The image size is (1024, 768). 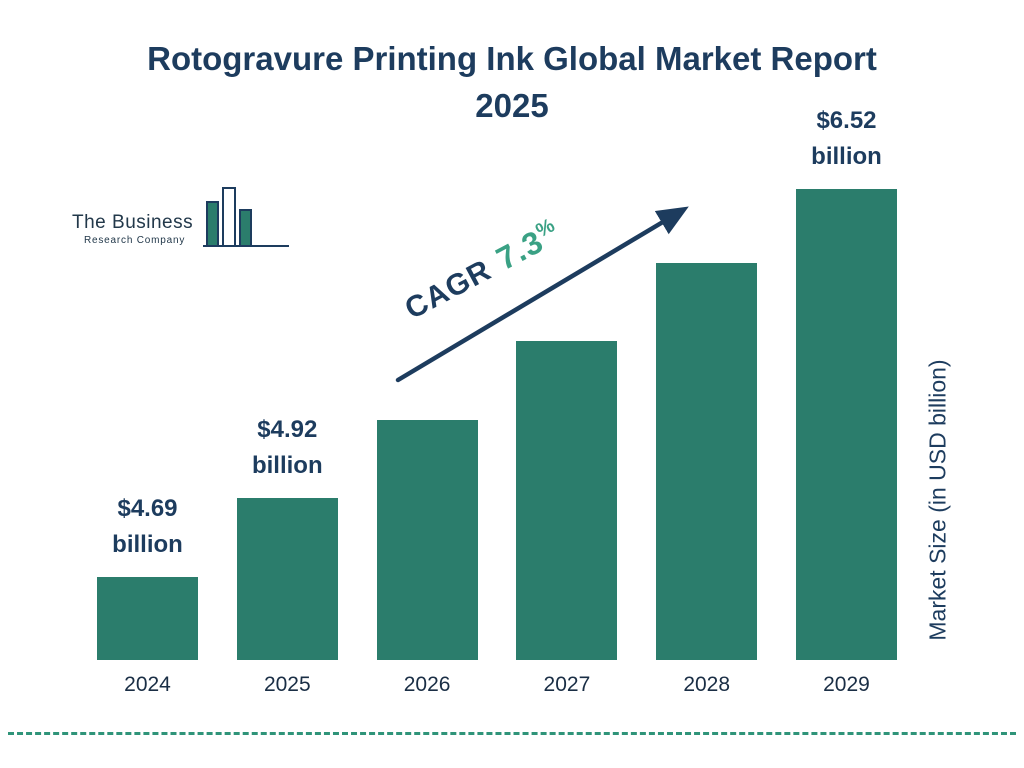 I want to click on bar-column-2024: $4.69 billion 2024, so click(x=147, y=400).